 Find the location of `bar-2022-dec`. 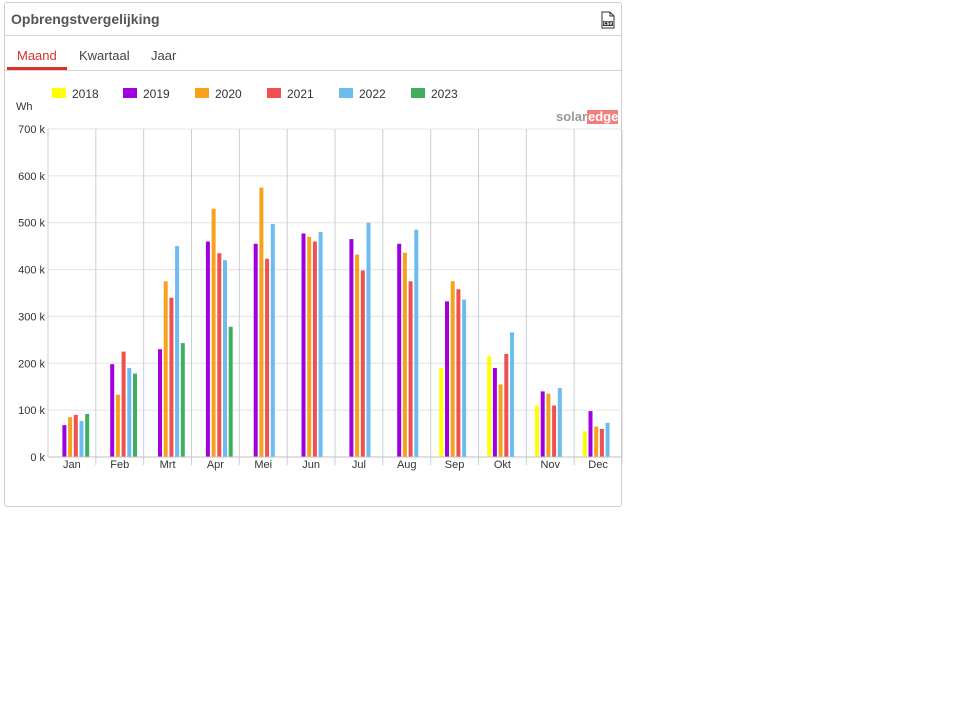

bar-2022-dec is located at coordinates (607, 439).